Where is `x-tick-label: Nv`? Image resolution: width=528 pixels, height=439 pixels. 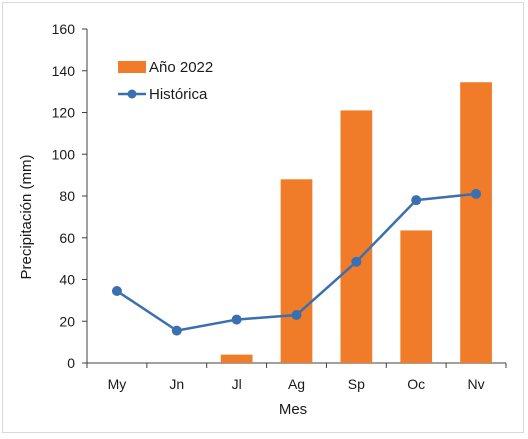 x-tick-label: Nv is located at coordinates (476, 384).